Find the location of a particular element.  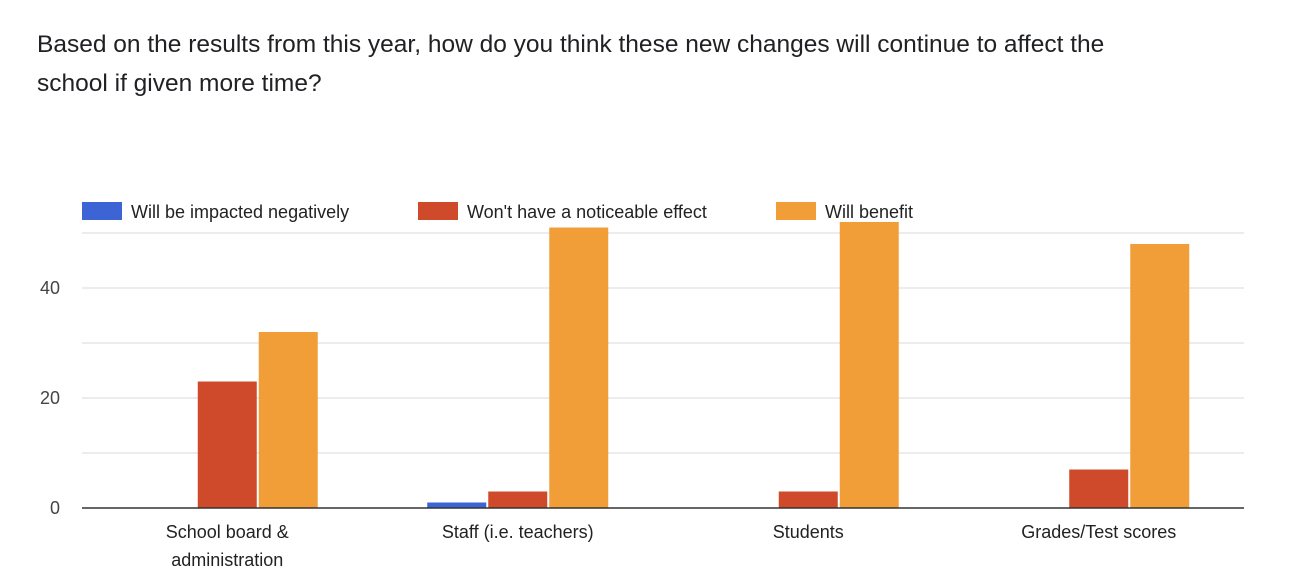

y-tick-label: 0 is located at coordinates (55, 508).